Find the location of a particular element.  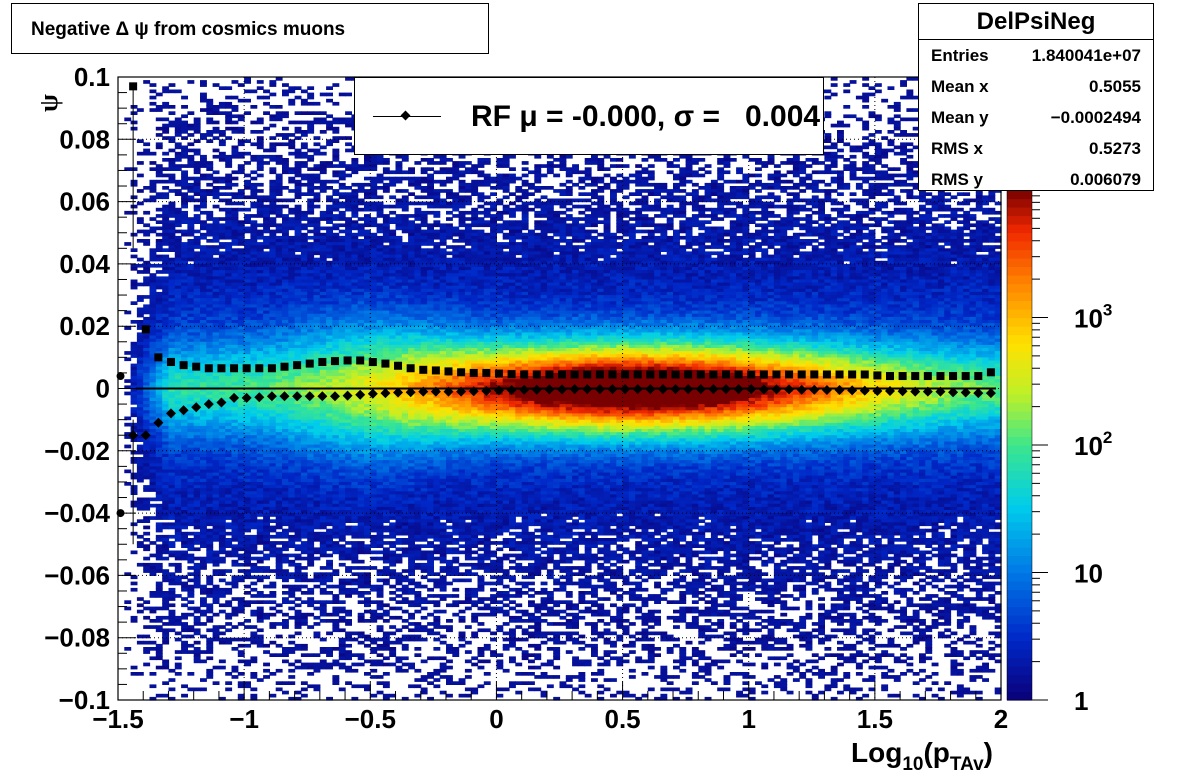

y-tick-label: −0.08 is located at coordinates (77, 638).